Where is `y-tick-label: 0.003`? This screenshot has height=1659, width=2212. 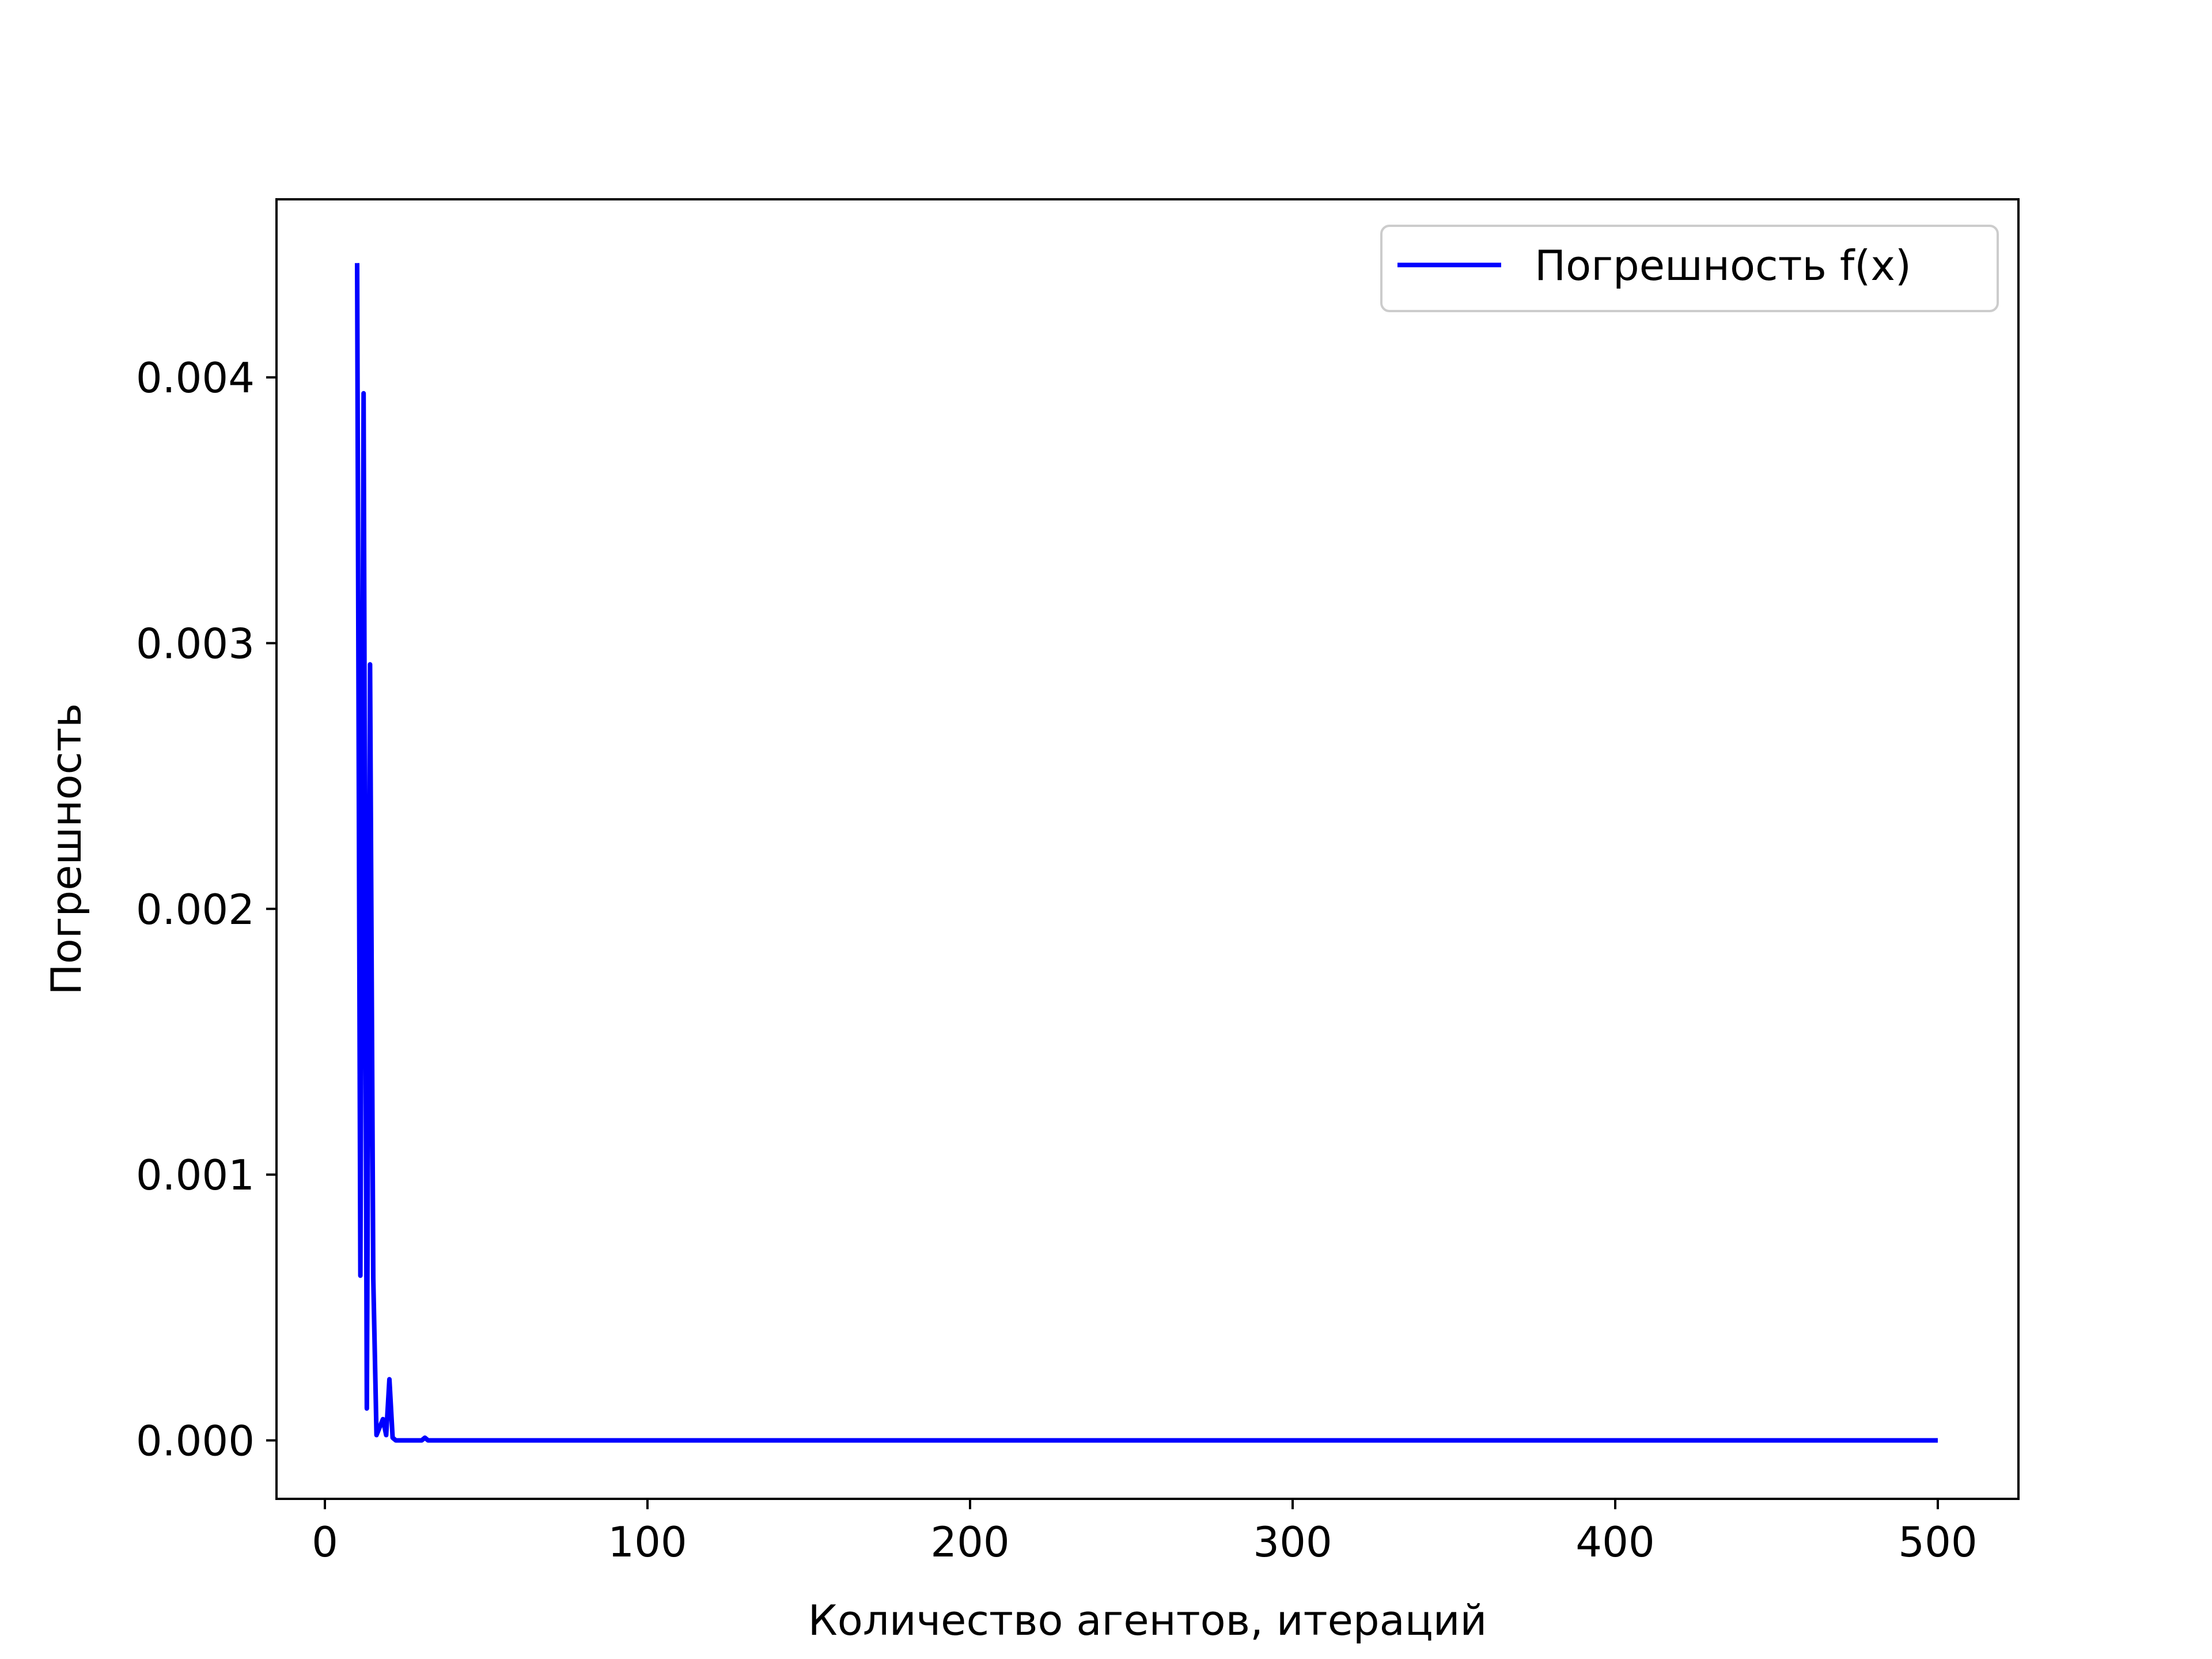 y-tick-label: 0.003 is located at coordinates (195, 643).